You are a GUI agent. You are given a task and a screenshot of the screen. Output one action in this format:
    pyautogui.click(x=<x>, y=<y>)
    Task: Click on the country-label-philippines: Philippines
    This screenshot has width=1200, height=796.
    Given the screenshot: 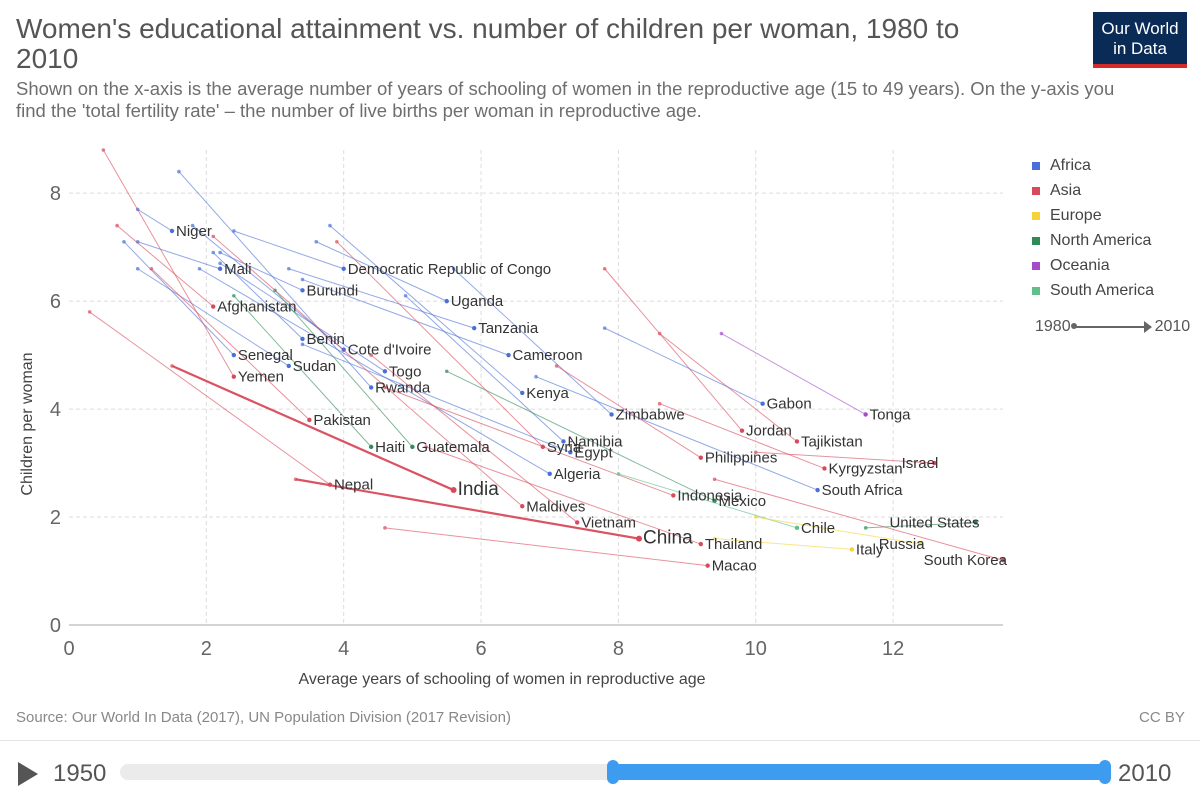 What is the action you would take?
    pyautogui.click(x=741, y=458)
    